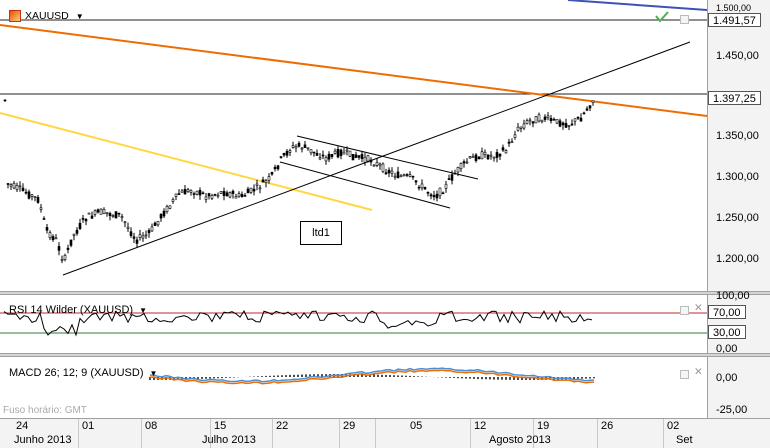 This screenshot has width=770, height=448. Describe the element at coordinates (372, 377) in the screenshot. I see `macd-signal-line` at that location.